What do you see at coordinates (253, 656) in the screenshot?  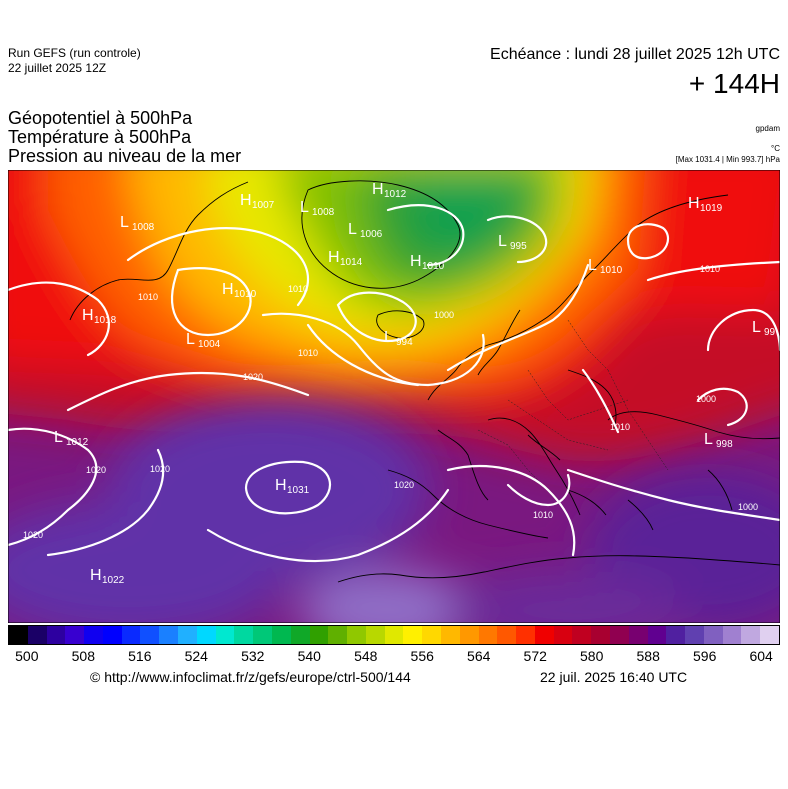 I see `scale-tick-label: 532` at bounding box center [253, 656].